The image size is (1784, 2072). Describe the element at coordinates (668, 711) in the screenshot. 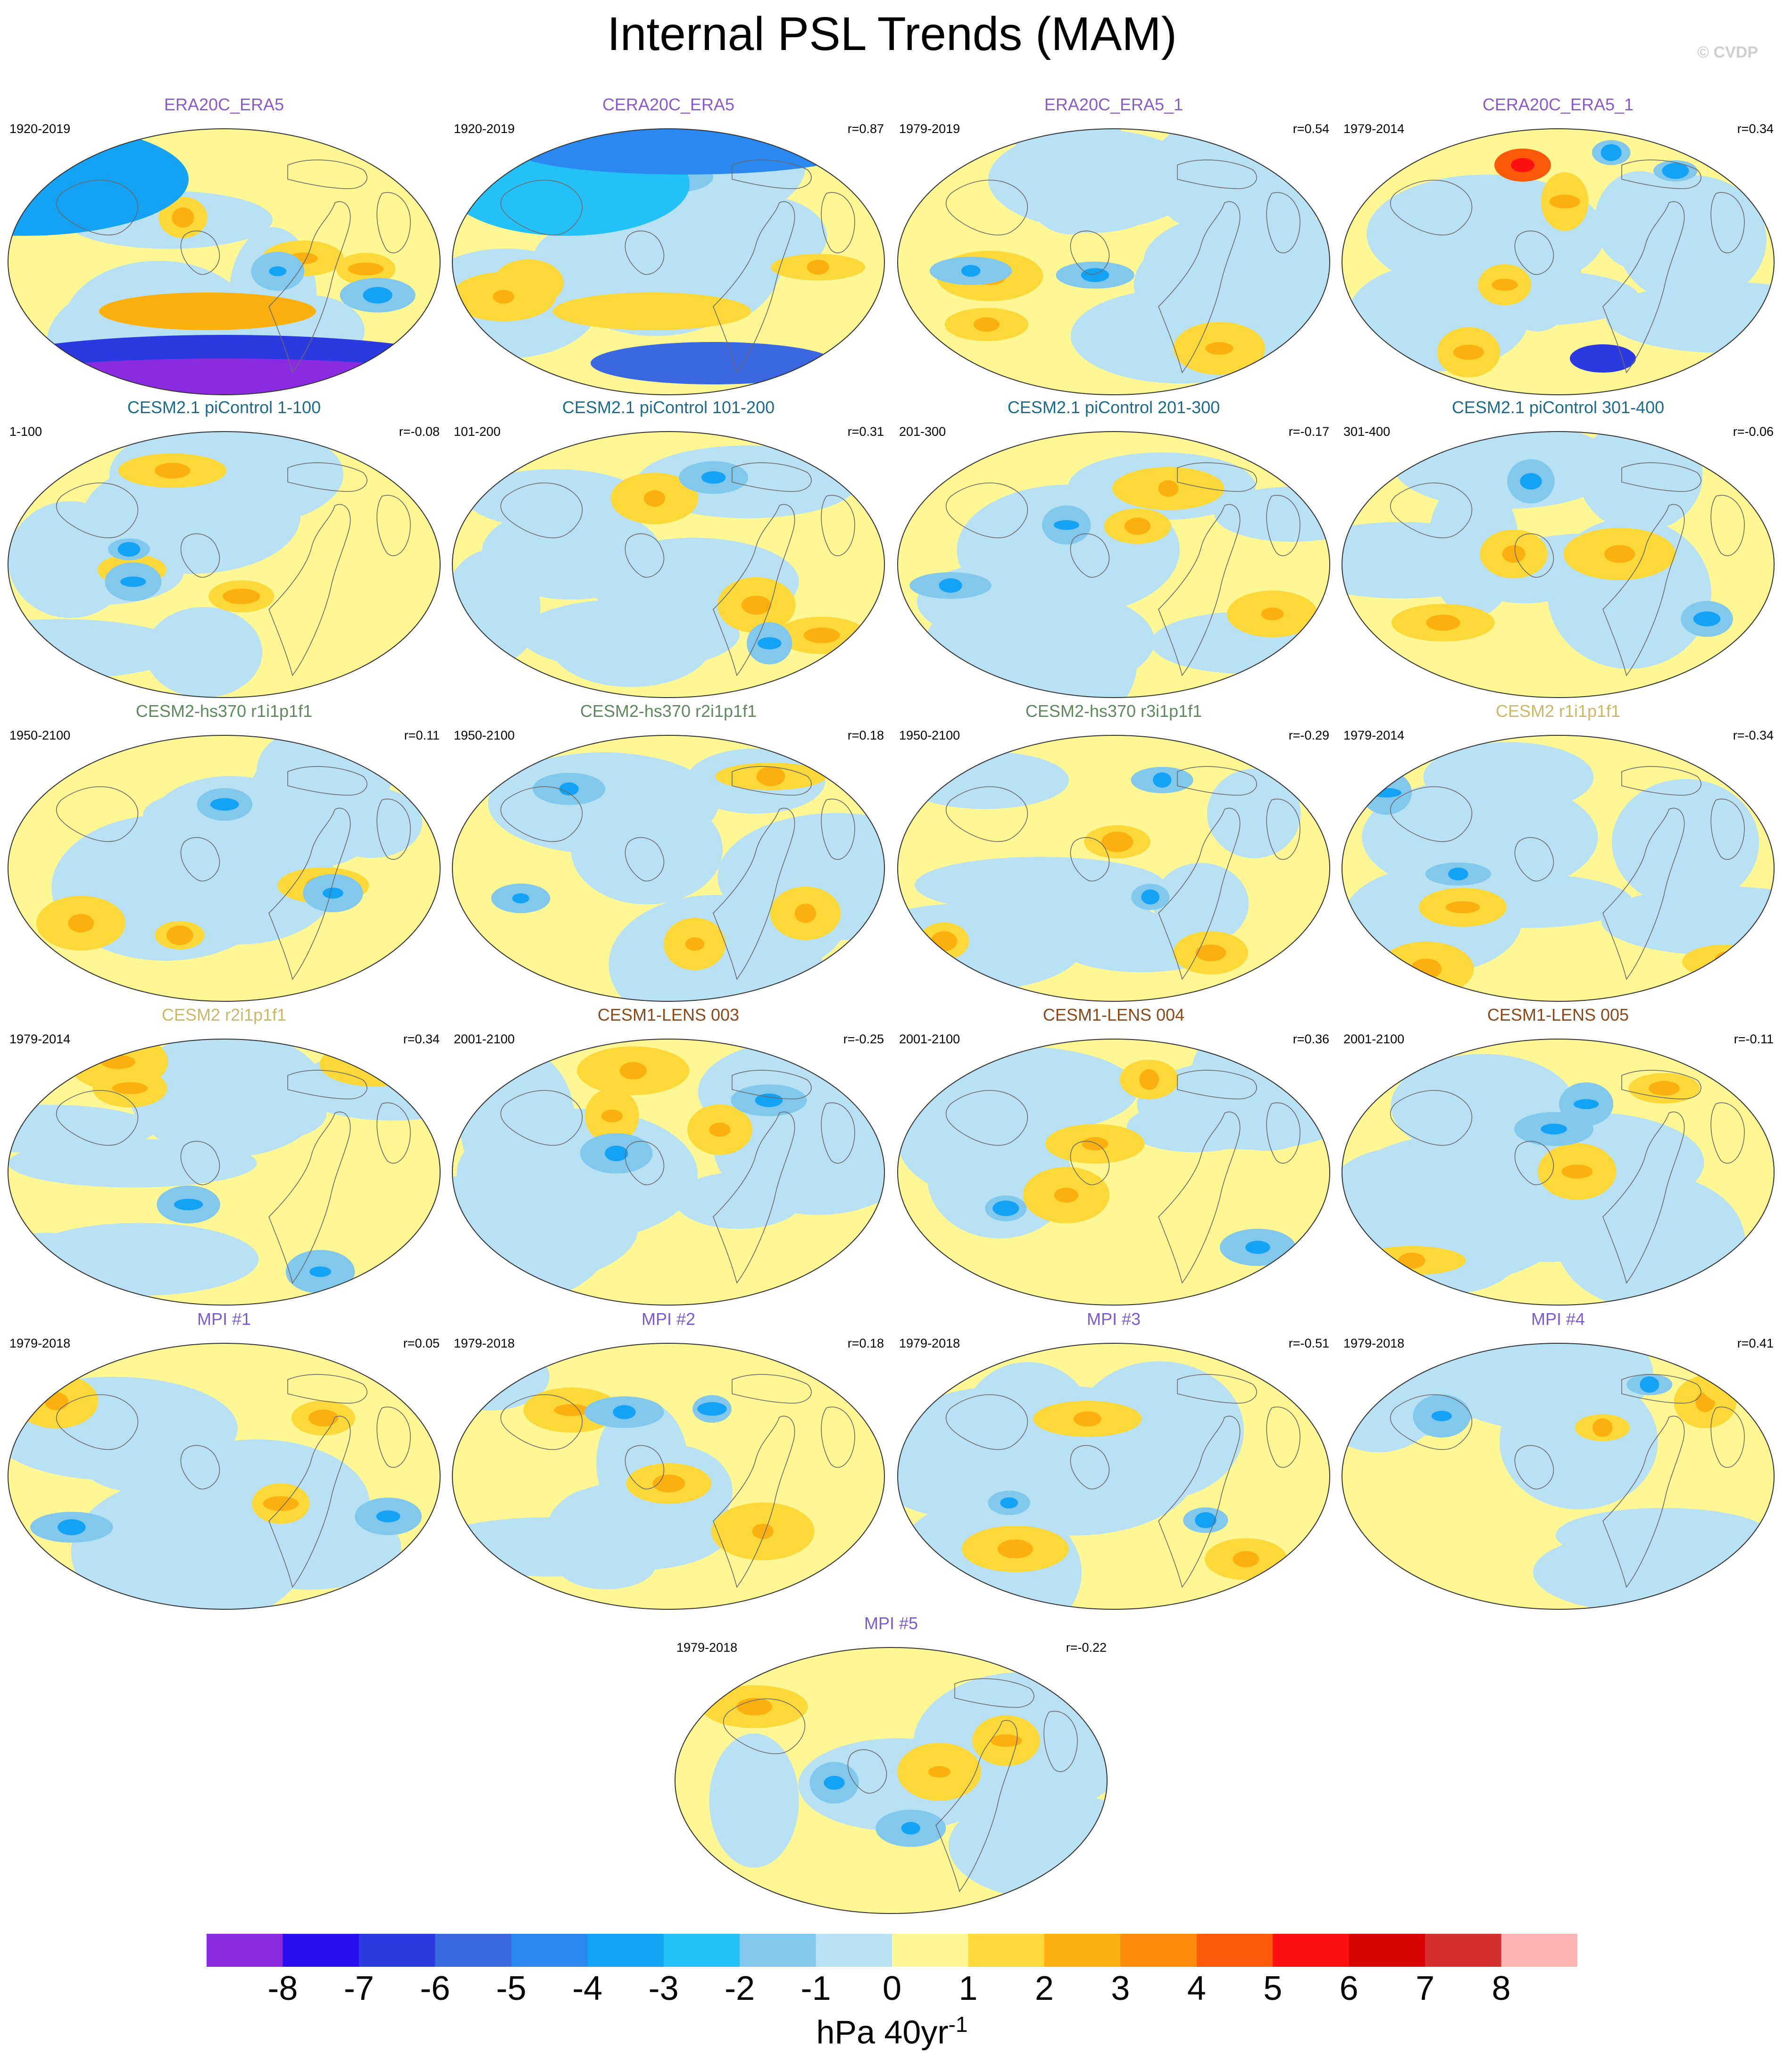

I see `panel-title: CESM2-hs370 r2i1p1f1` at that location.